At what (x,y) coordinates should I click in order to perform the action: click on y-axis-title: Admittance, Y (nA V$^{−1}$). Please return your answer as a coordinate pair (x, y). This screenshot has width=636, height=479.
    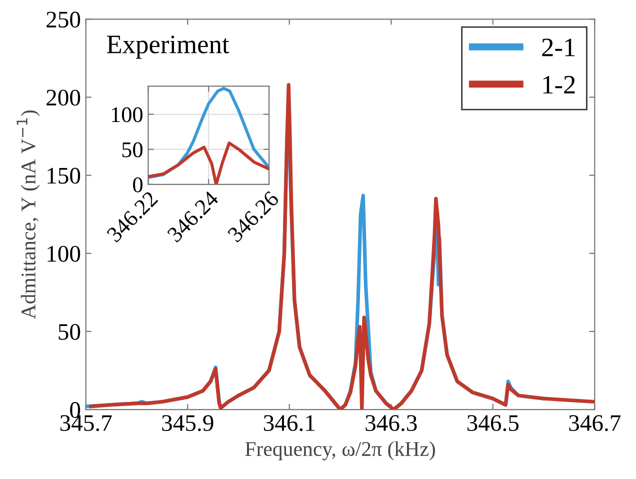
    Looking at the image, I should click on (28, 215).